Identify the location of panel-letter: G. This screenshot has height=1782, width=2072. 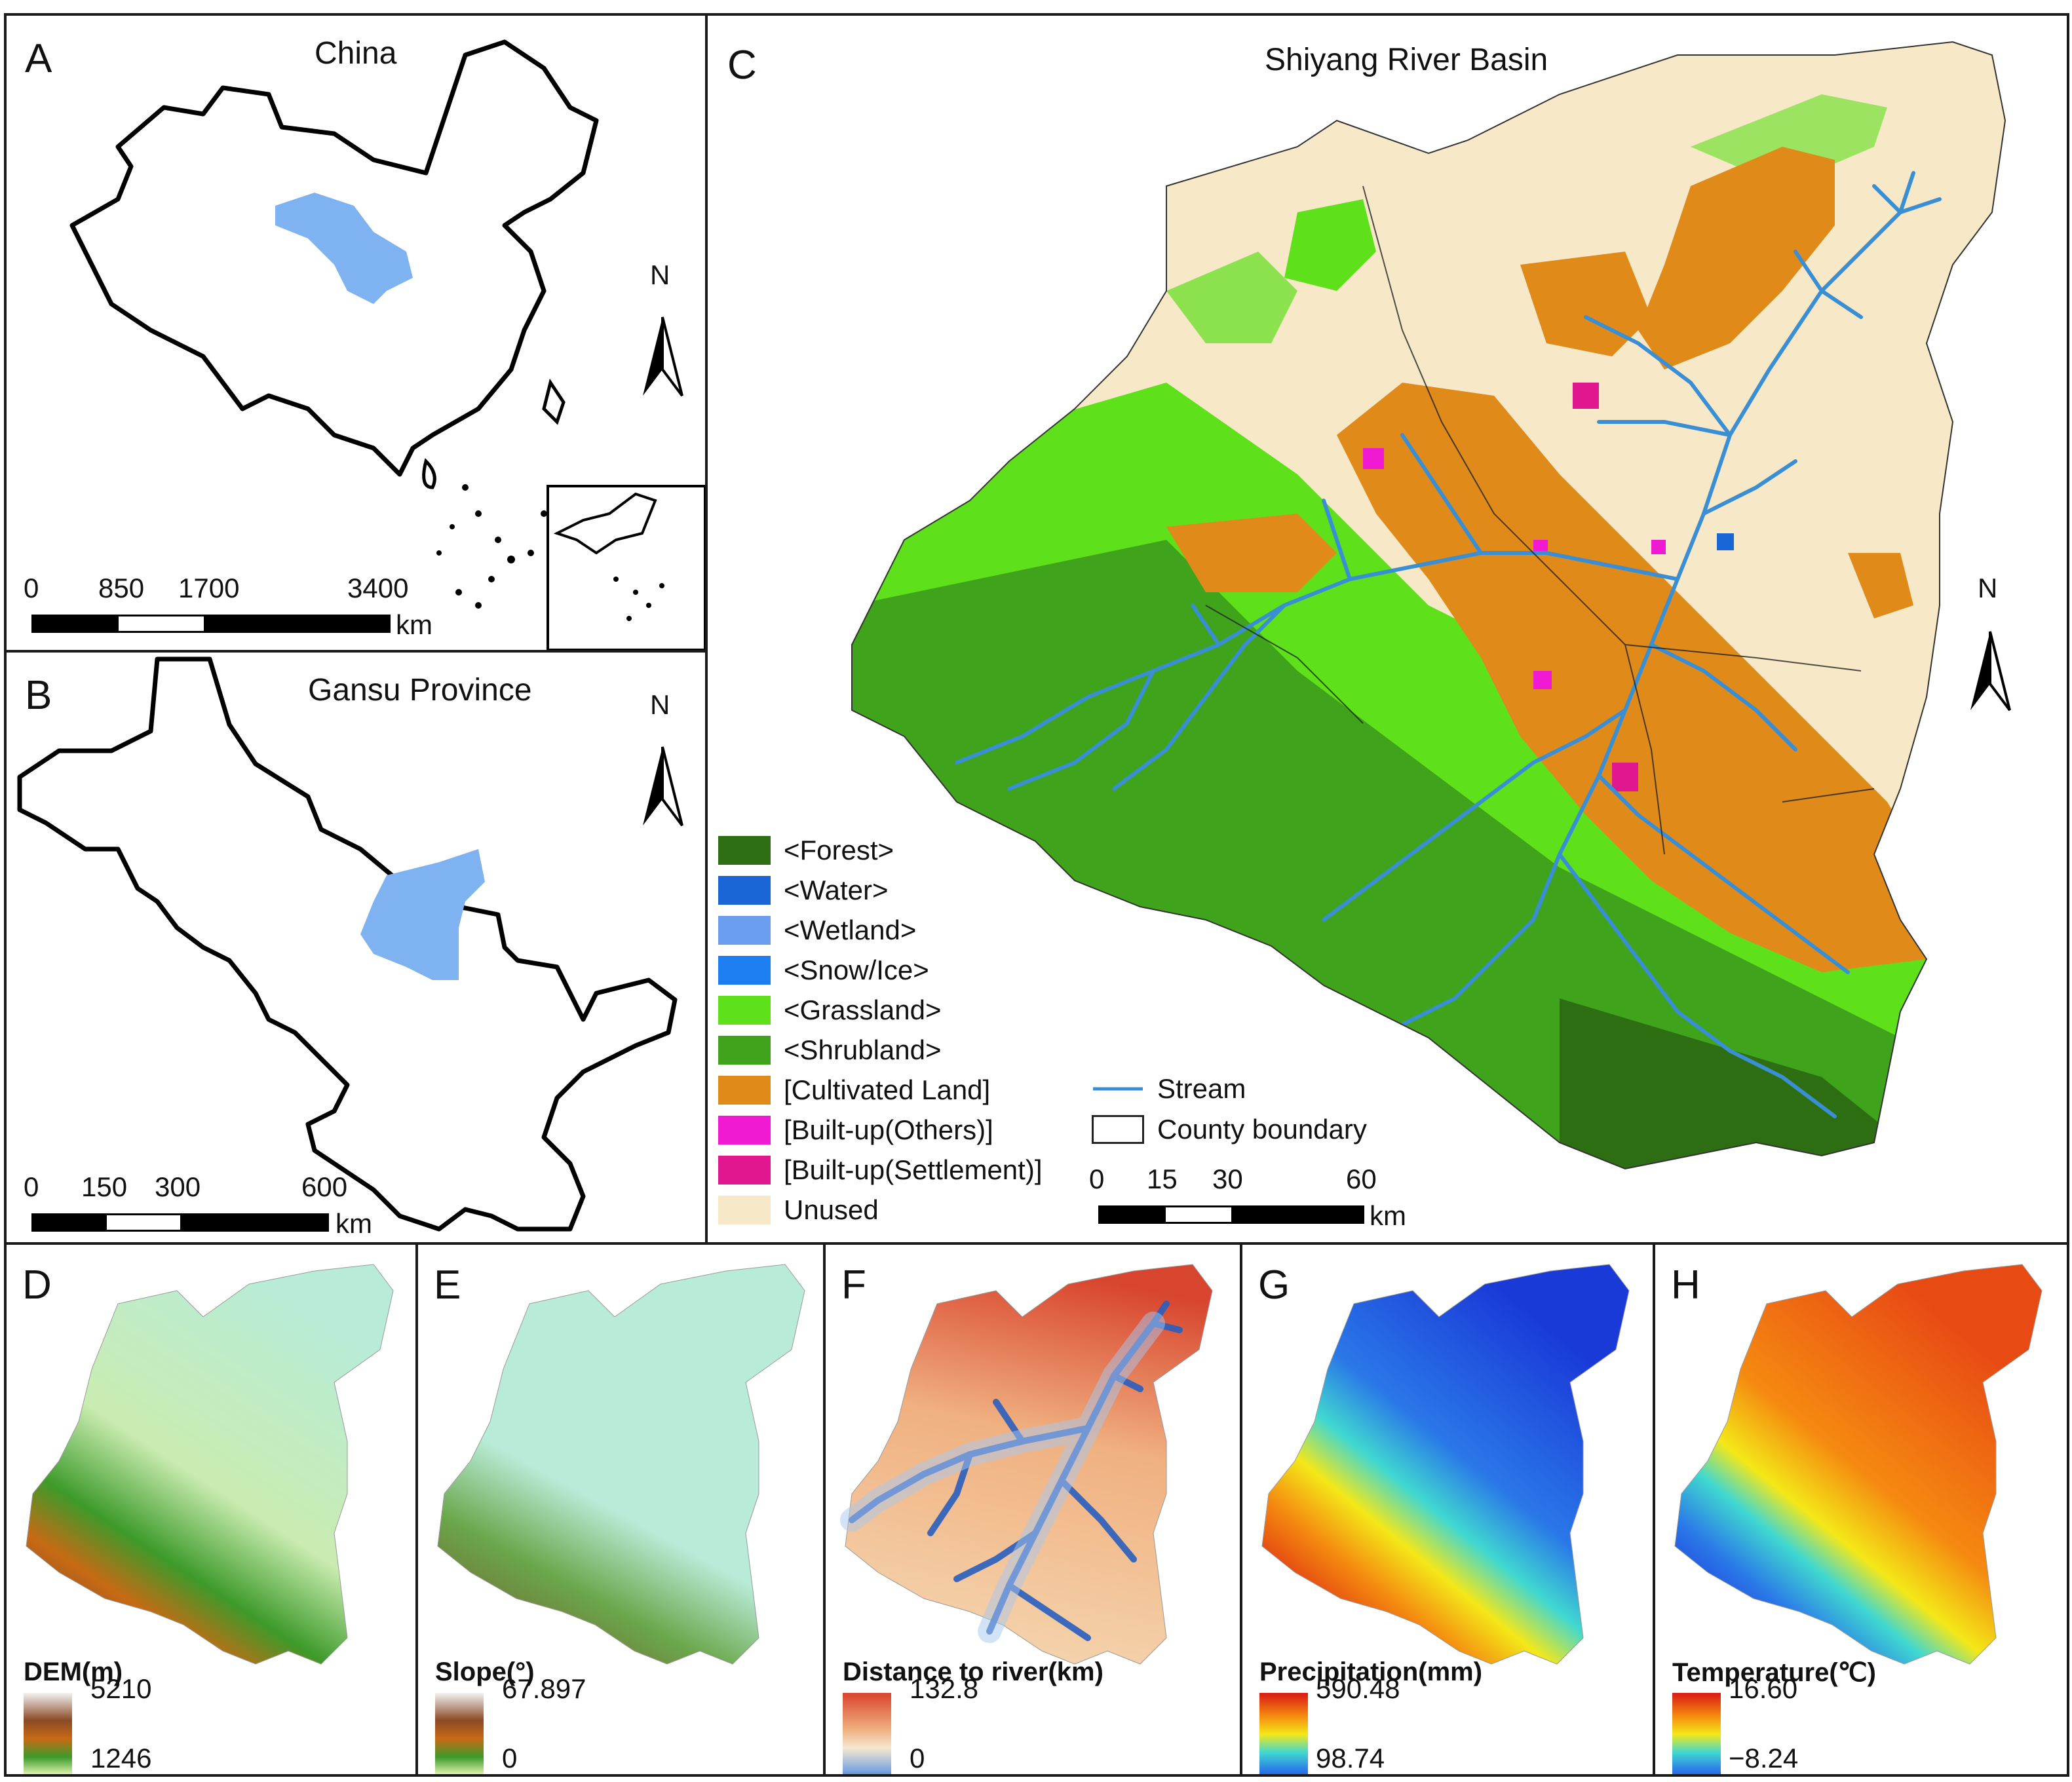
(1274, 1285).